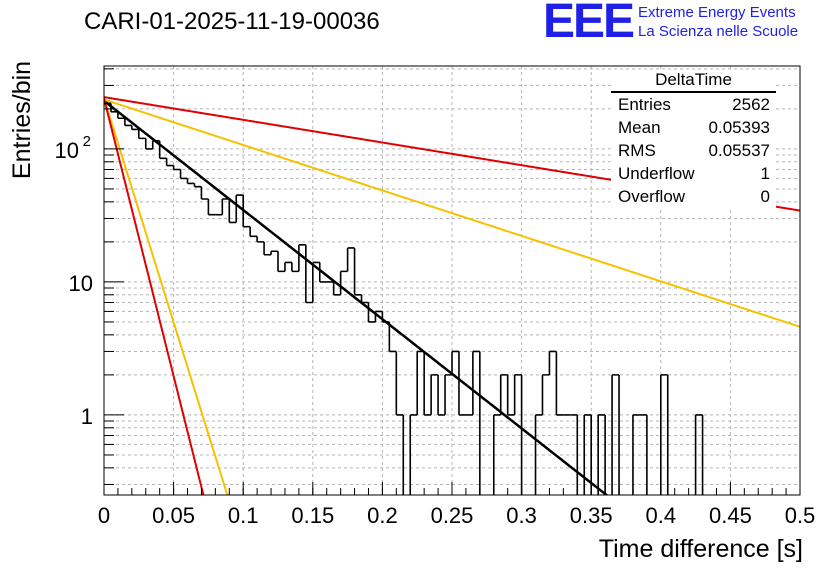 The width and height of the screenshot is (836, 572). Describe the element at coordinates (639, 127) in the screenshot. I see `stats-label: Mean` at that location.